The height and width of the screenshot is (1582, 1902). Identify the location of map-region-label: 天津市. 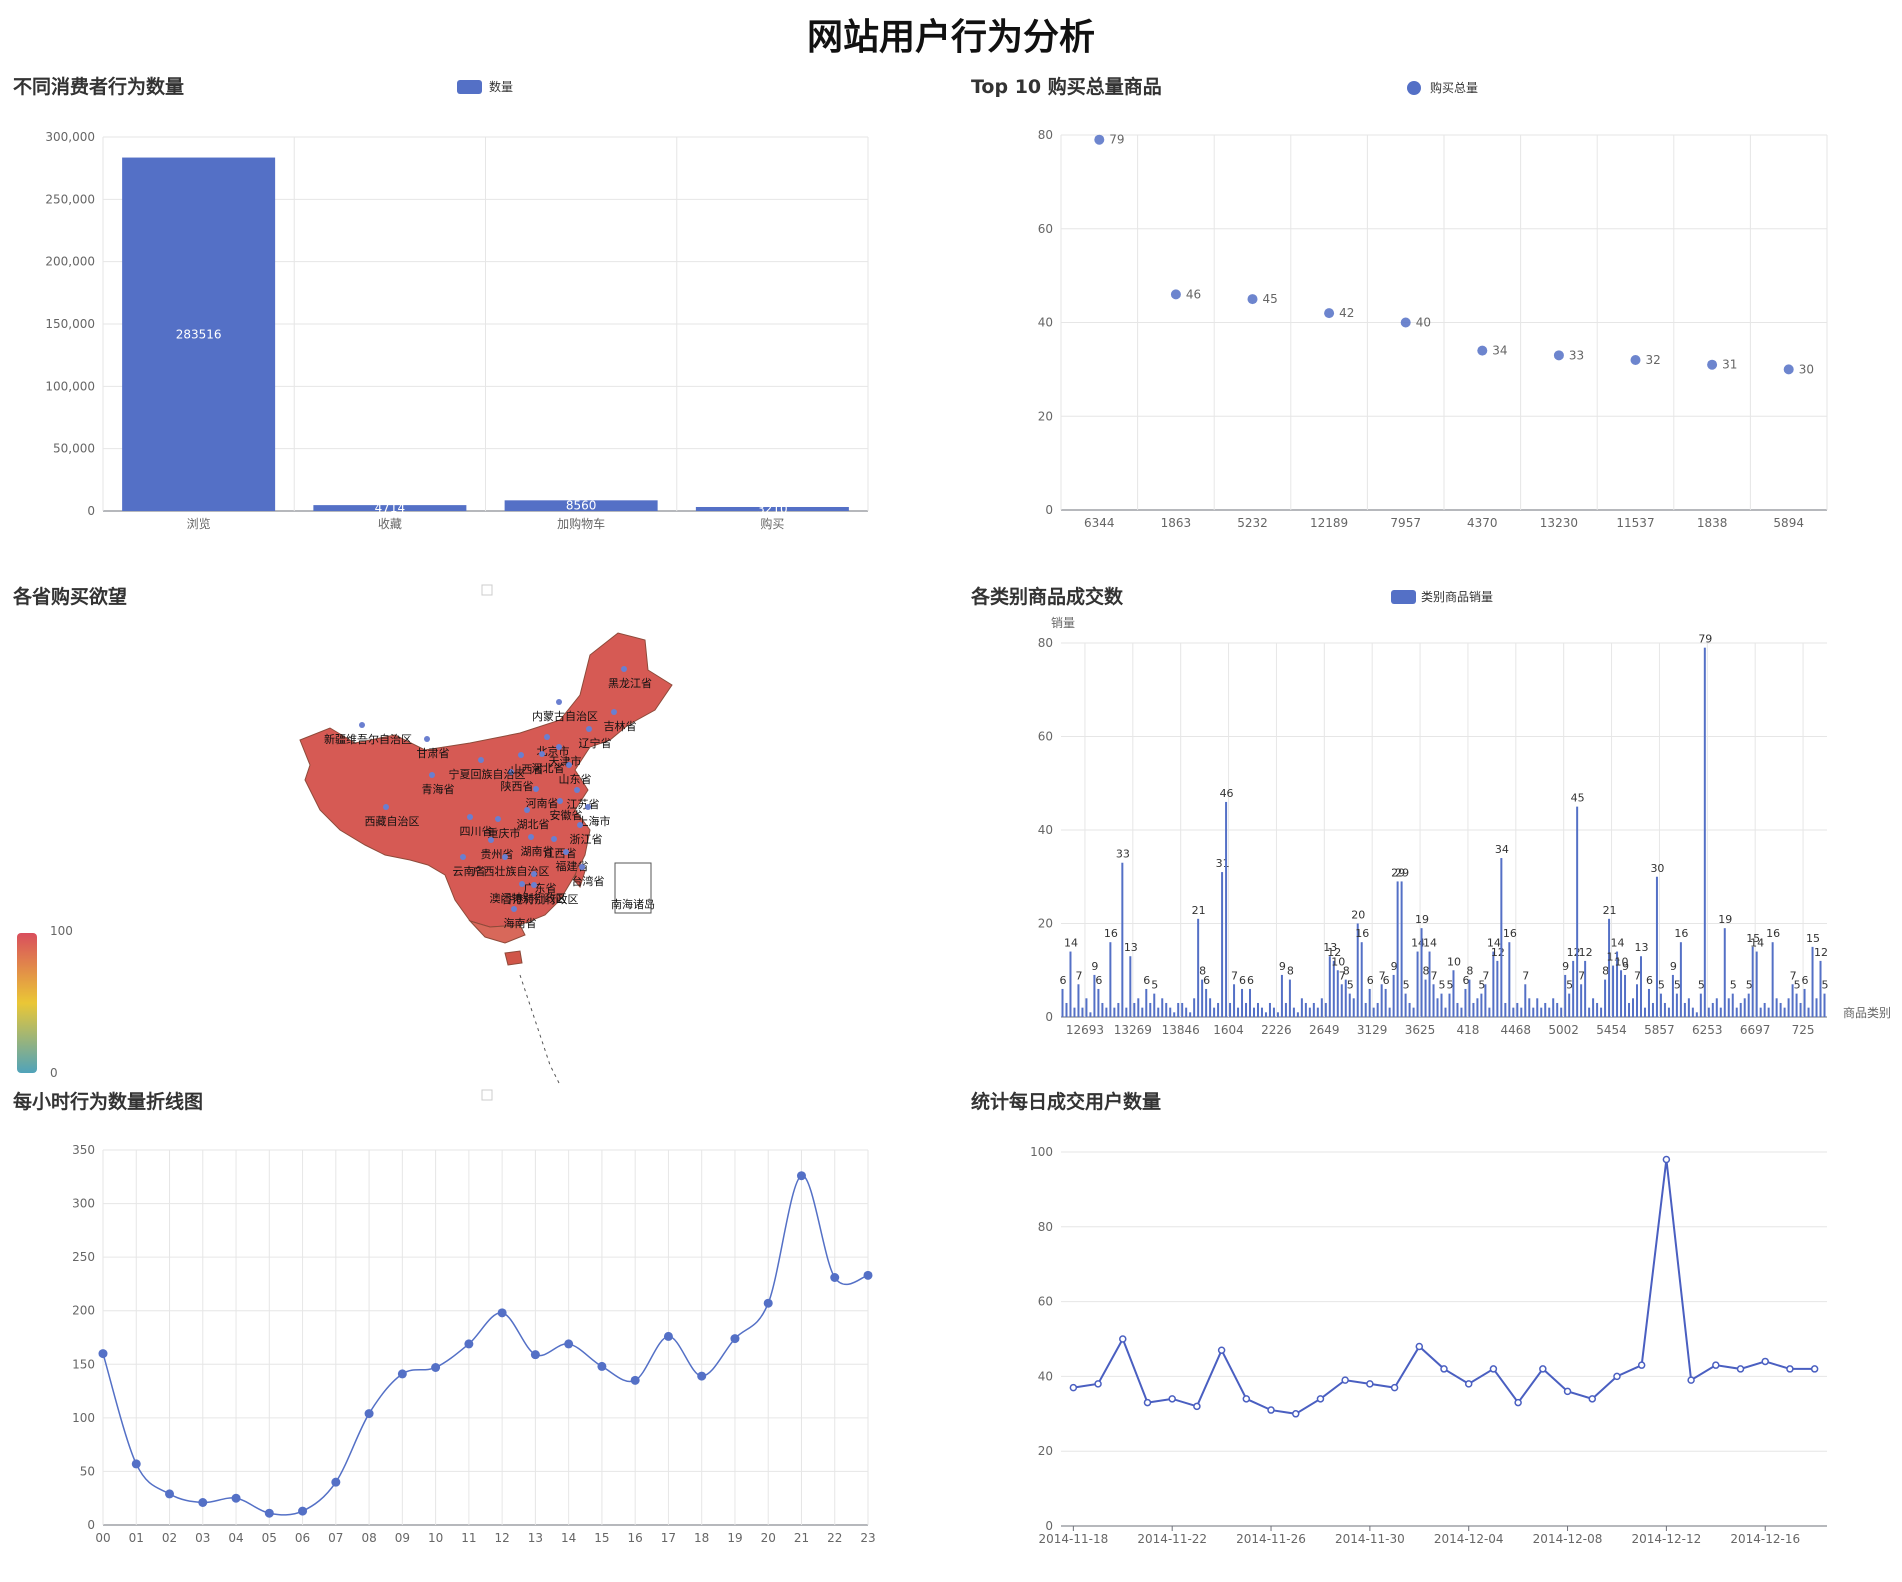
(565, 761).